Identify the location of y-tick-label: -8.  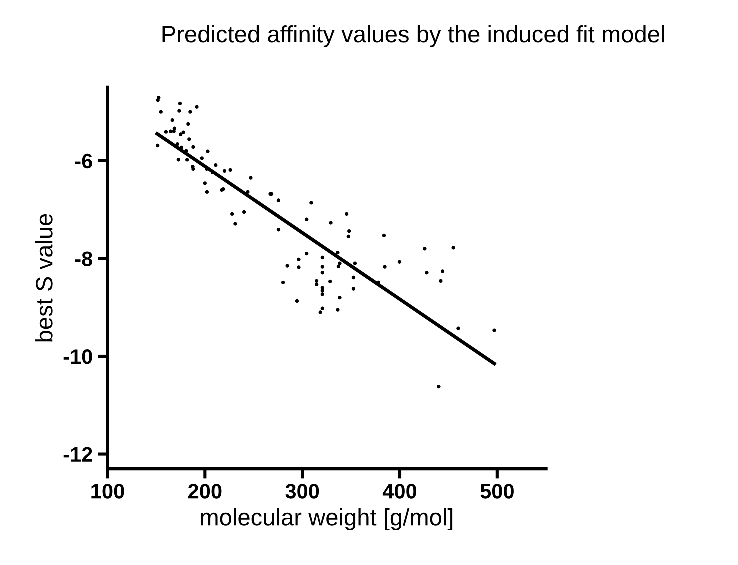
(84, 259).